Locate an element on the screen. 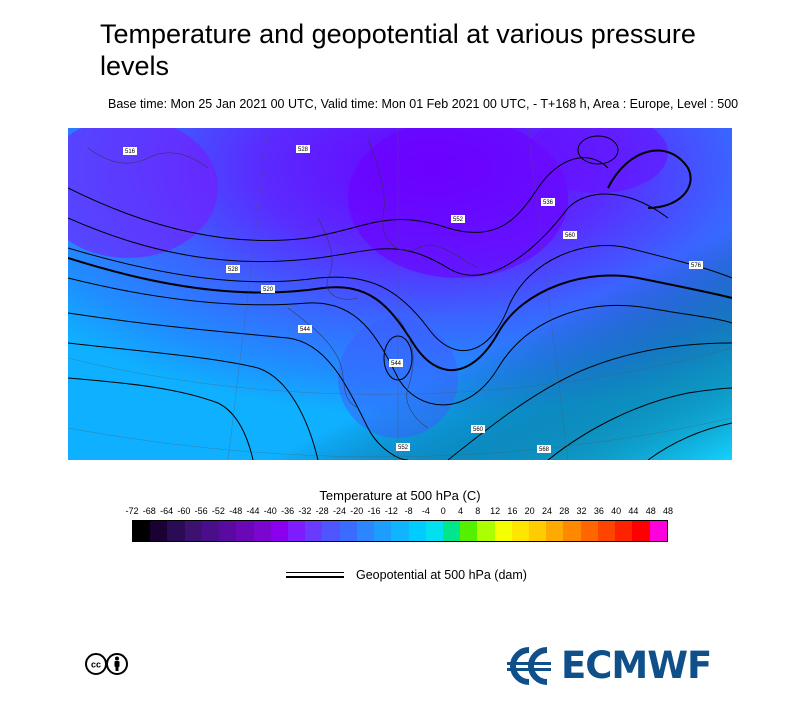 The image size is (800, 720). ecmwf-logo: ECMWF is located at coordinates (607, 665).